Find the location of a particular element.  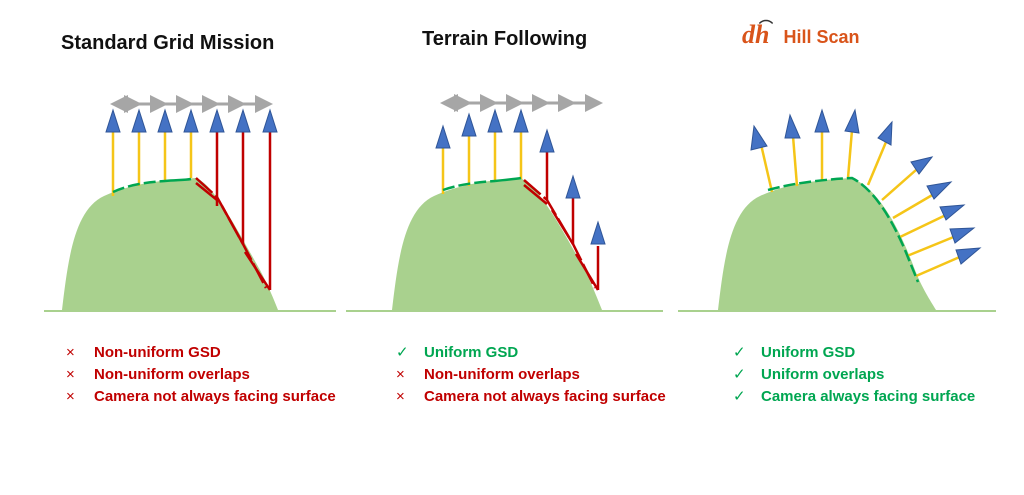

panel-title-terrain-following: Terrain Following is located at coordinates (505, 39).